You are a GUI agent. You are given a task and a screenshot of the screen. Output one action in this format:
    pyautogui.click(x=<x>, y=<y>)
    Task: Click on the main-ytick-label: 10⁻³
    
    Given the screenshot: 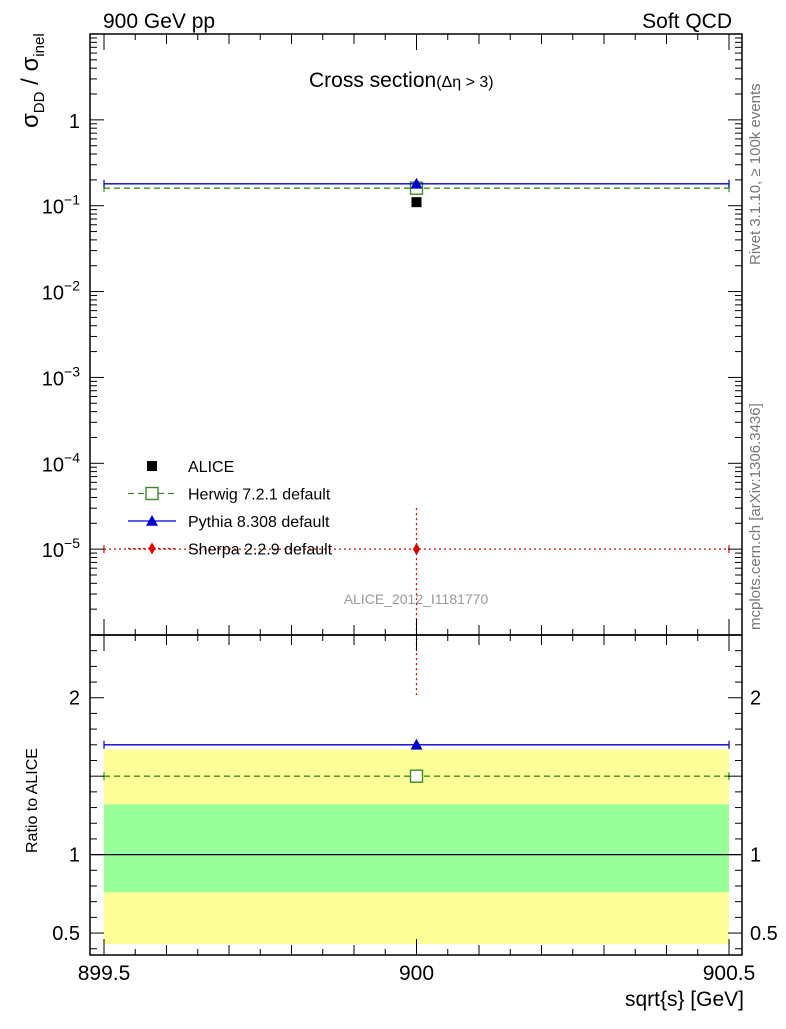 What is the action you would take?
    pyautogui.click(x=61, y=376)
    